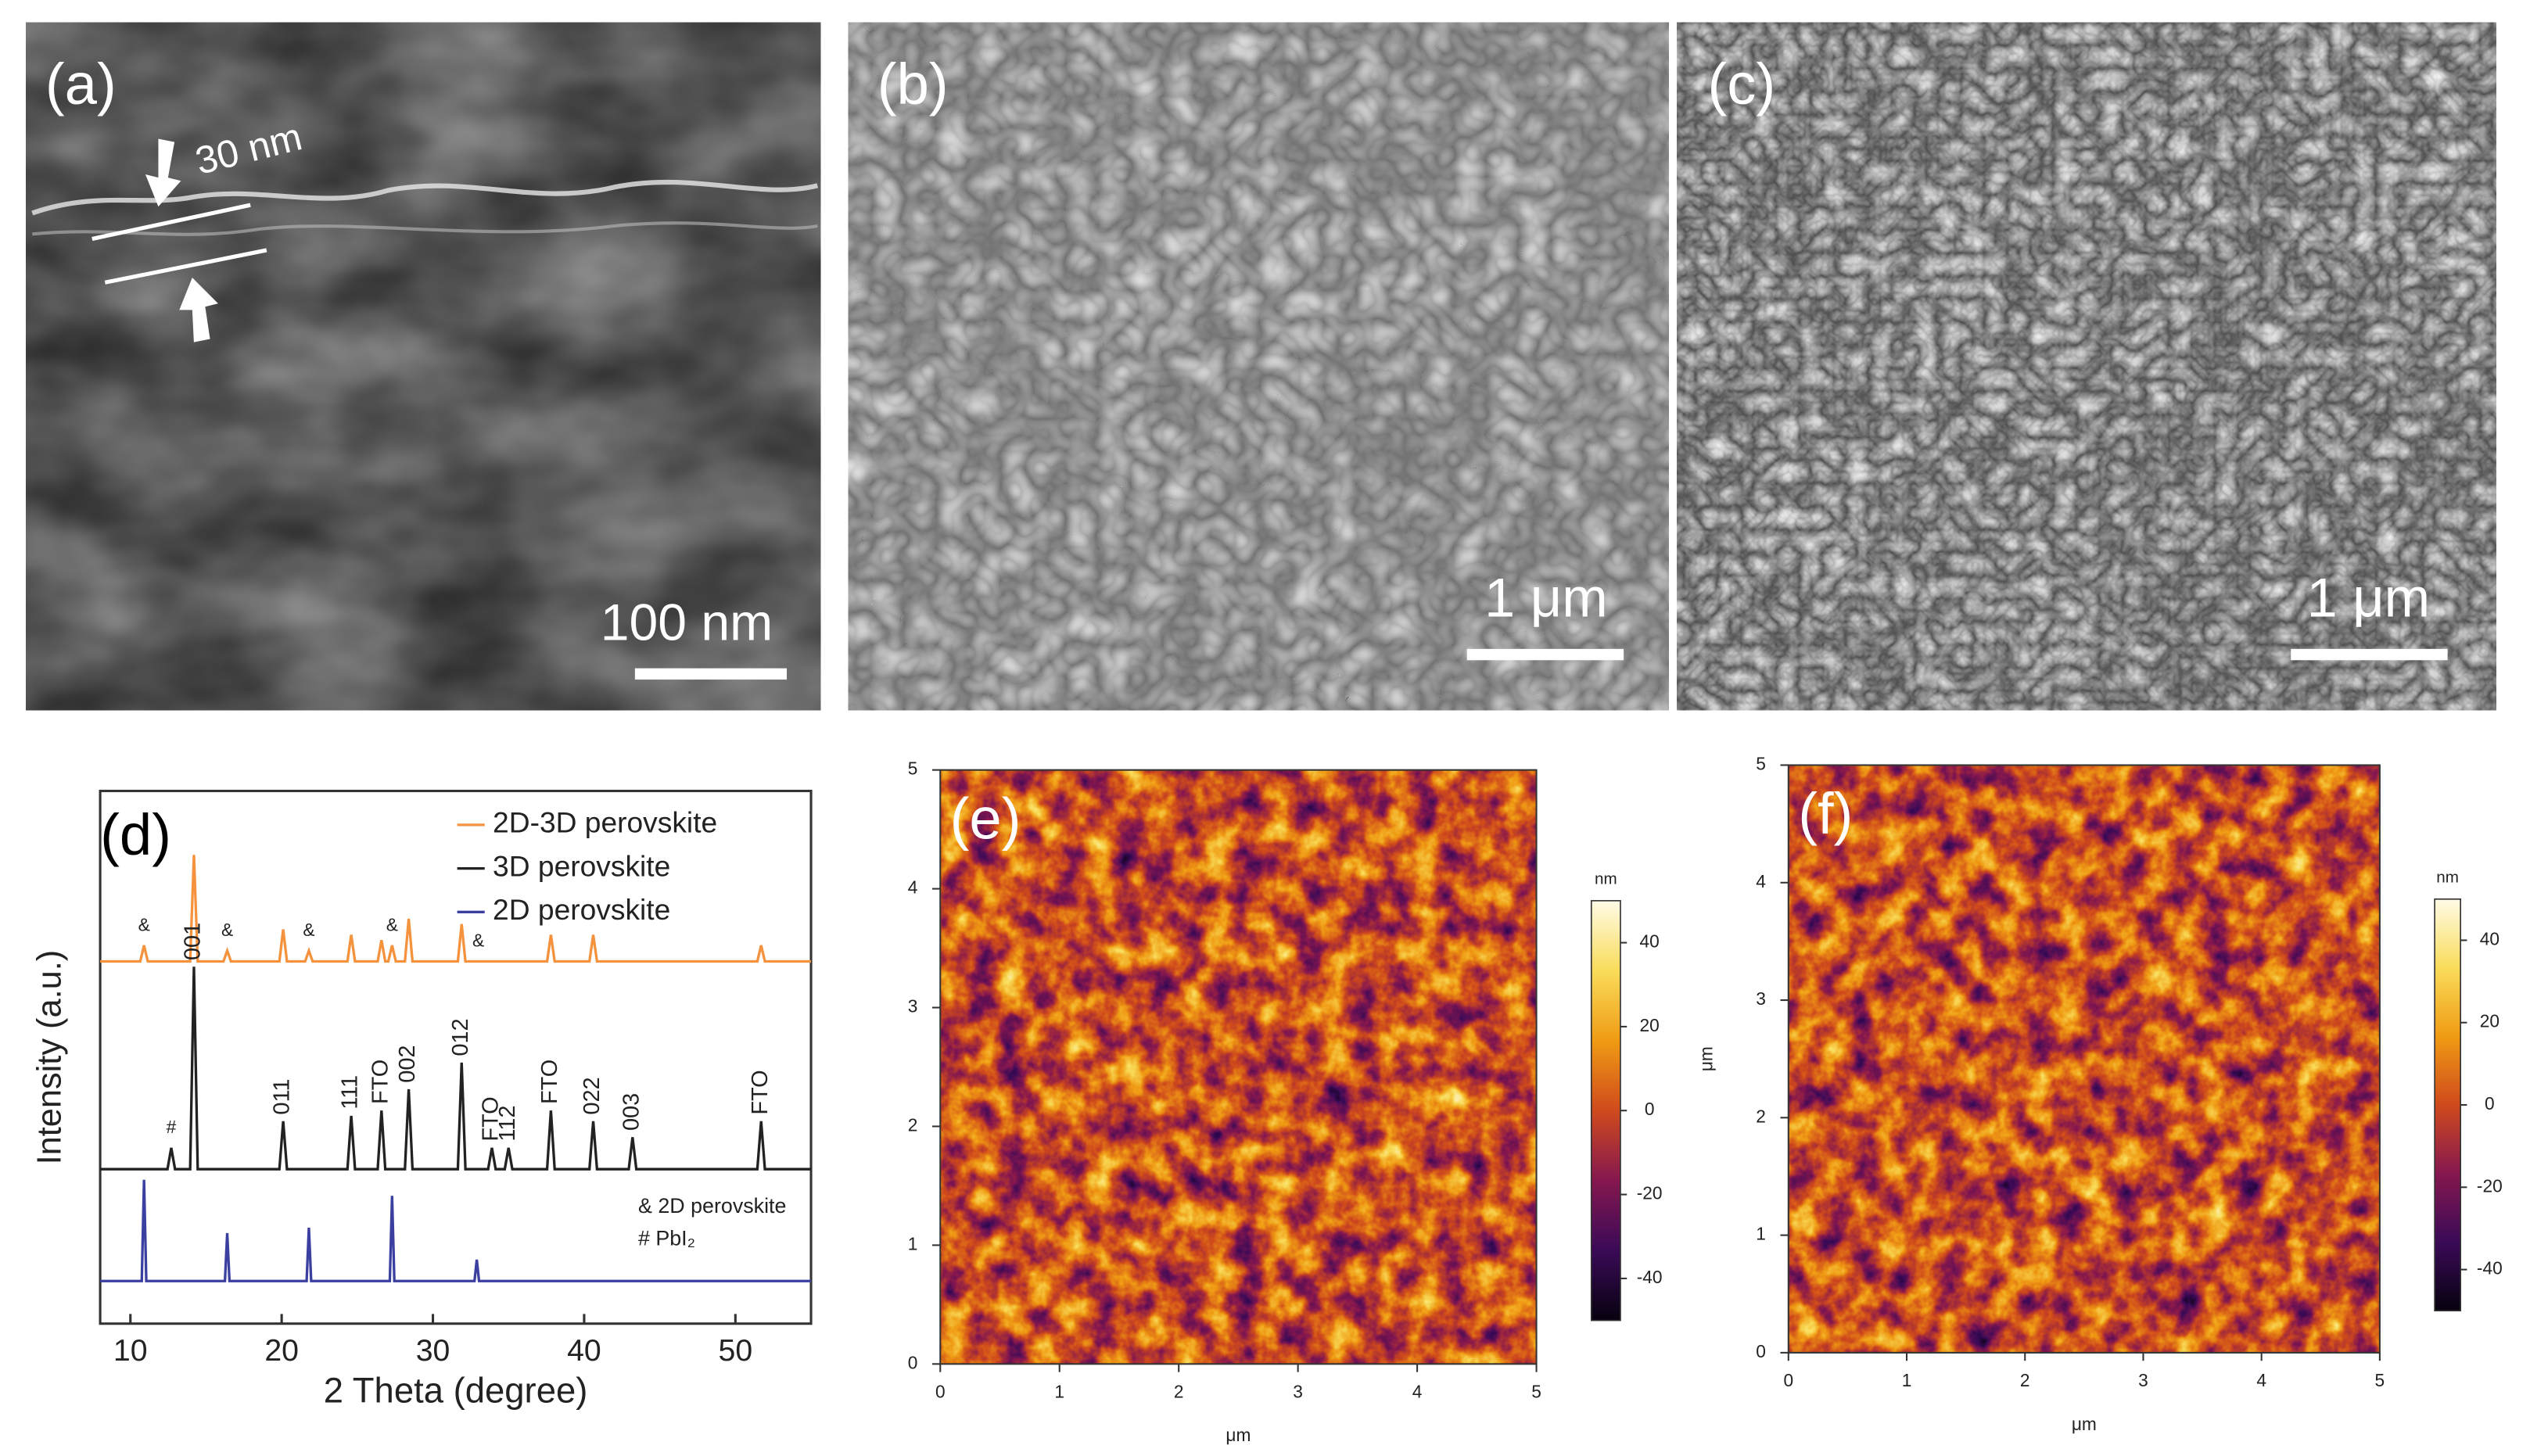 The image size is (2530, 1456). I want to click on peak-label: #, so click(172, 1127).